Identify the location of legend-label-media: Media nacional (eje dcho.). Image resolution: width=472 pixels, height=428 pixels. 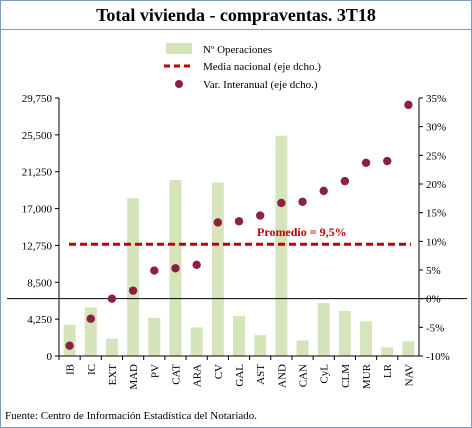
(262, 67).